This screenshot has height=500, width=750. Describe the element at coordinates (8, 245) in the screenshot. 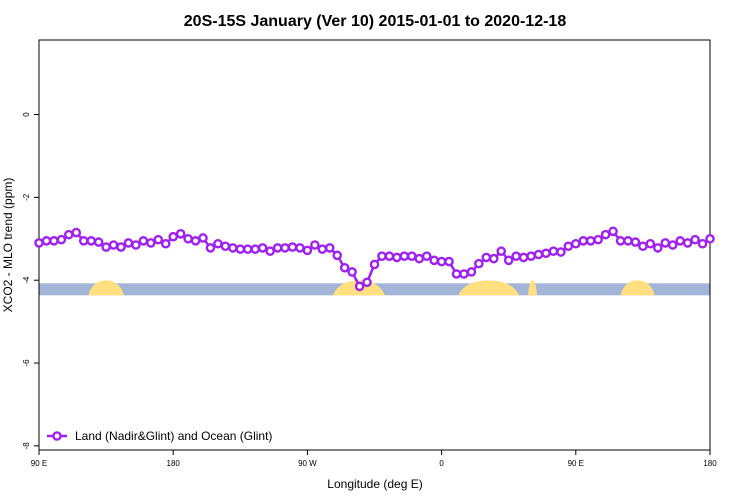

I see `y-axis-label: XCO2 - MLO trend (ppm)` at that location.